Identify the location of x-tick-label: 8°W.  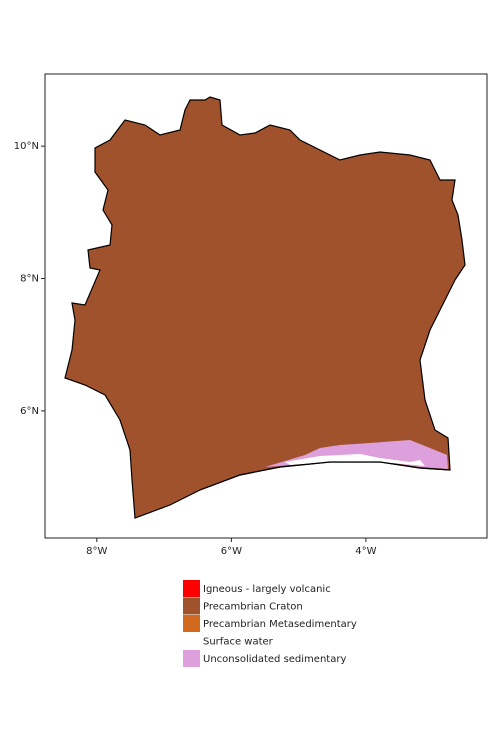
(96, 551).